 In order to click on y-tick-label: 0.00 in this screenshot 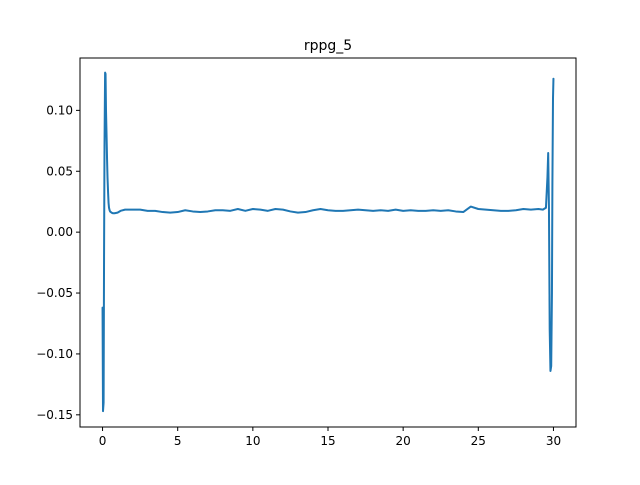, I will do `click(59, 232)`.